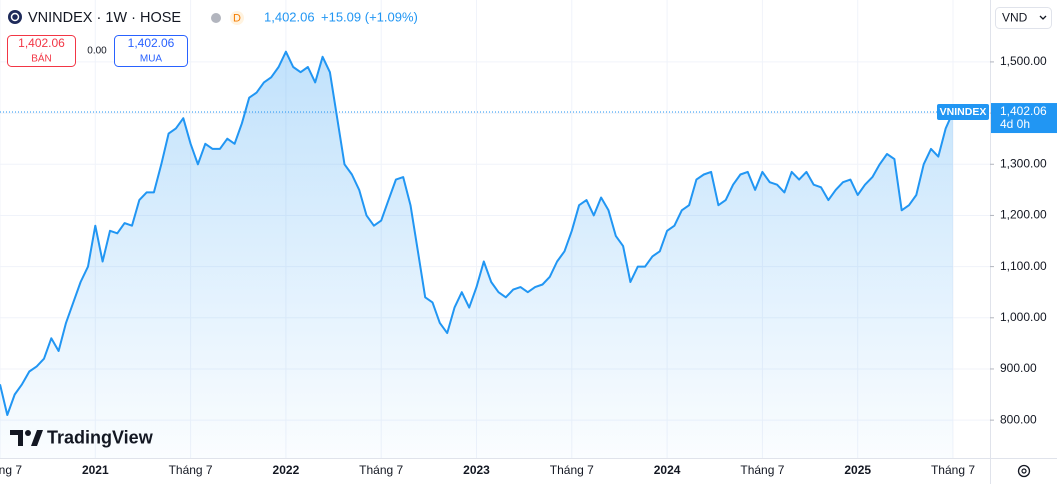 The width and height of the screenshot is (1057, 484). I want to click on y-tick-label: 1,300.00, so click(1023, 163).